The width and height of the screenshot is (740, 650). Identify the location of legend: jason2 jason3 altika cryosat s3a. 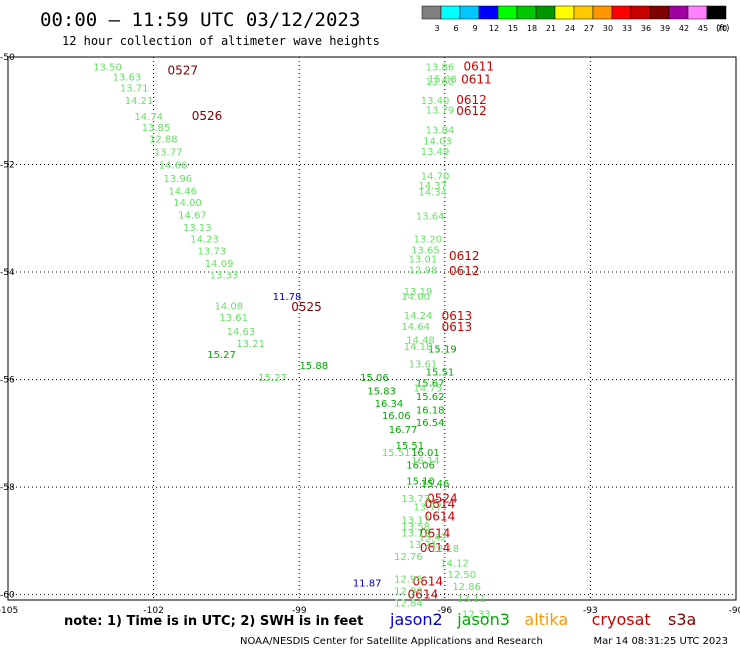
(542, 619).